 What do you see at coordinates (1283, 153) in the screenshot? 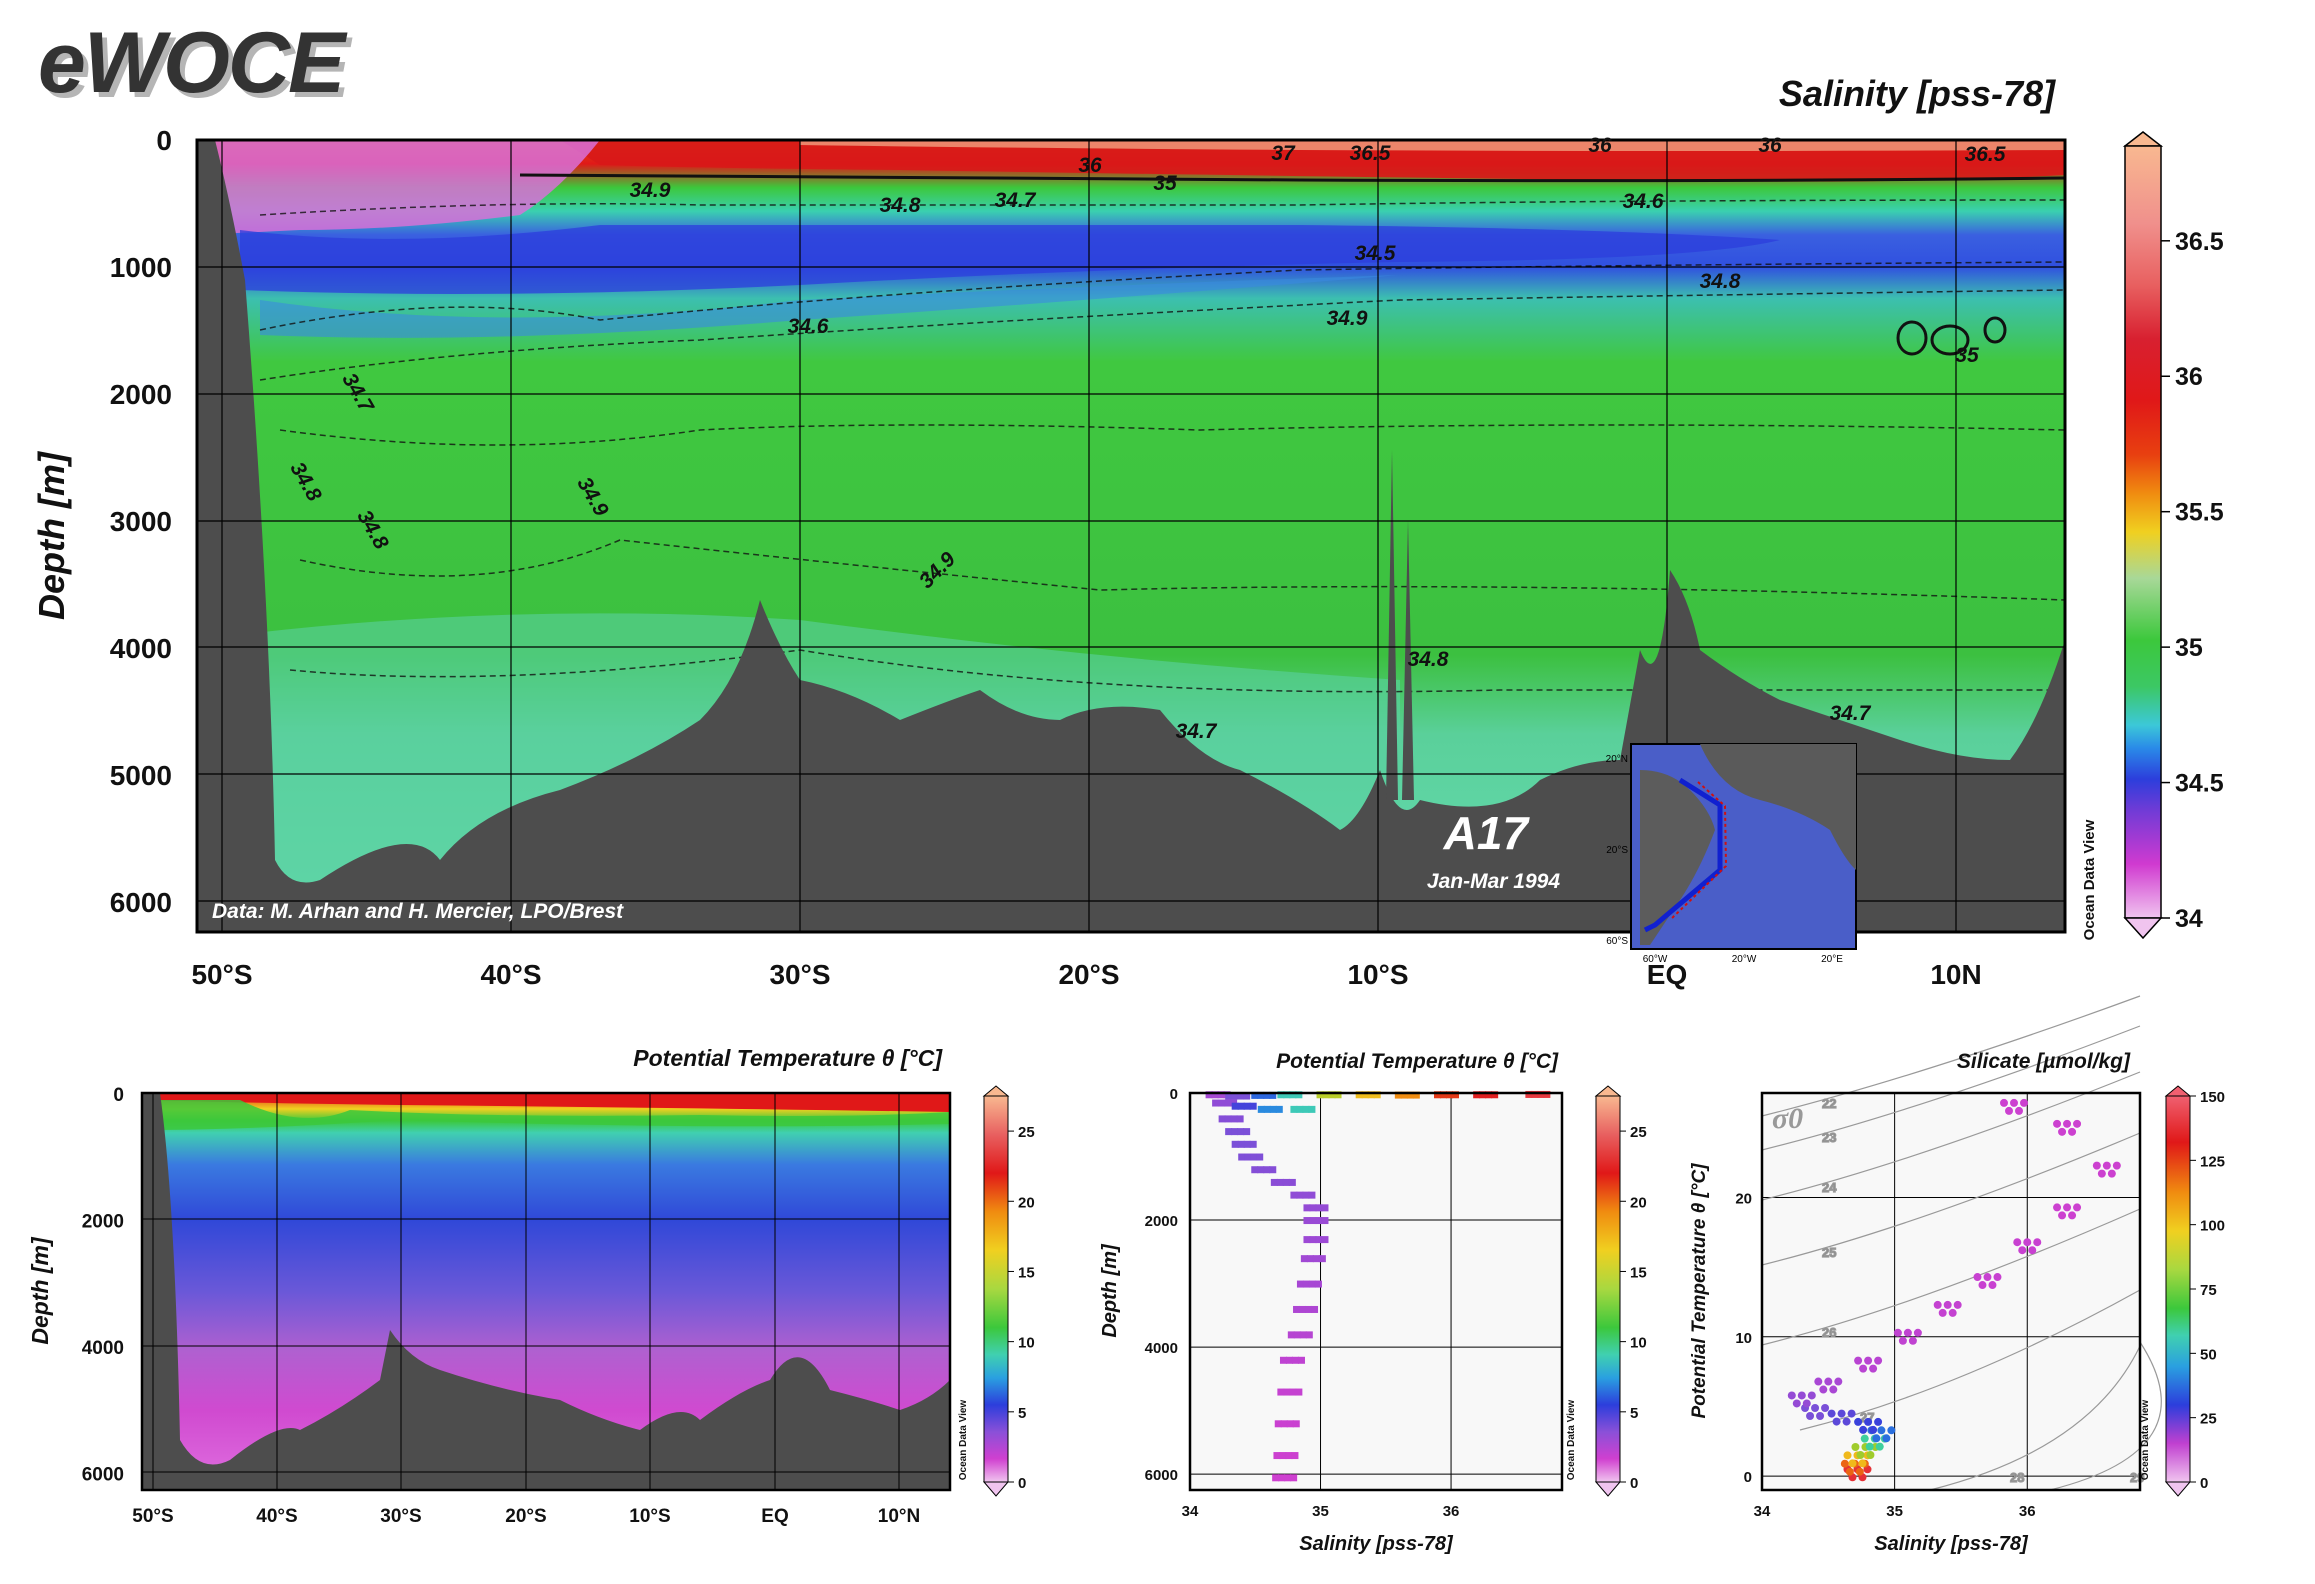
I see `contour-label: 37` at bounding box center [1283, 153].